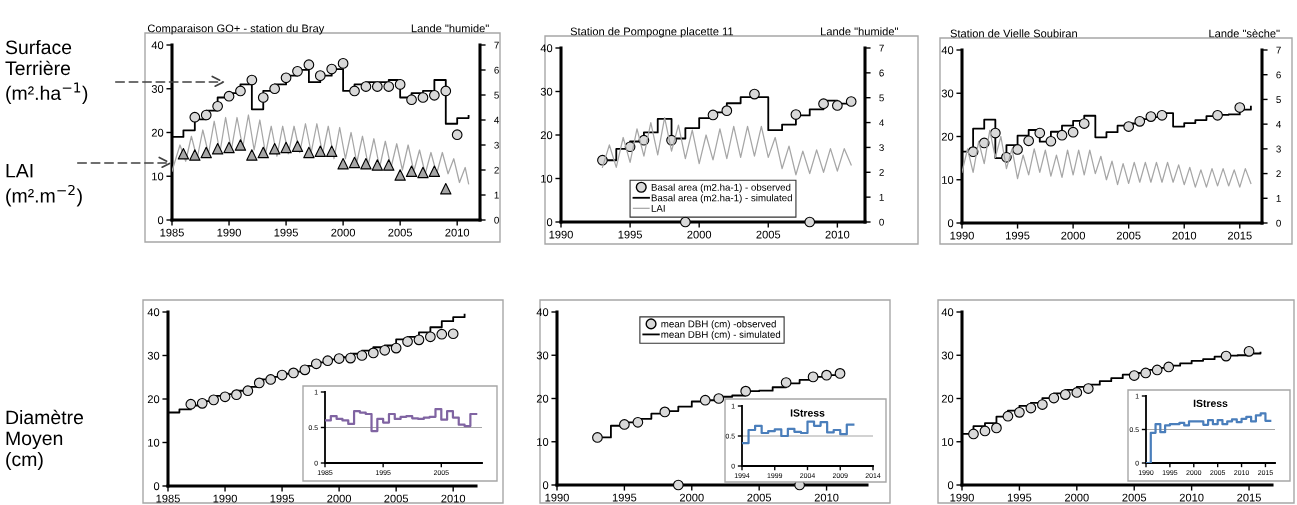 Image resolution: width=1297 pixels, height=505 pixels. Describe the element at coordinates (396, 498) in the screenshot. I see `x-tick-label: 2005` at that location.